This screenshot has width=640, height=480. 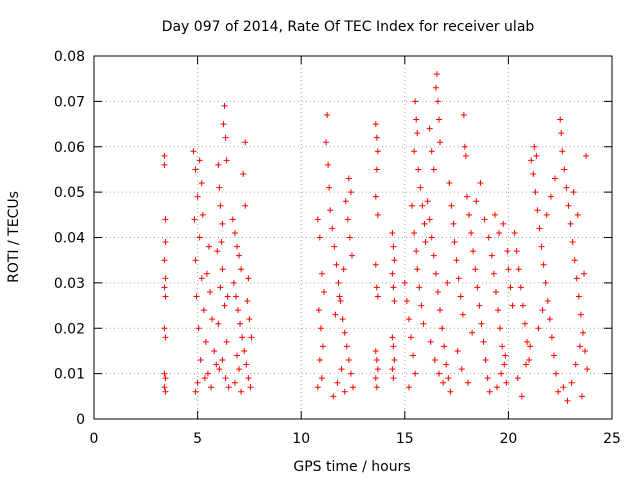 I want to click on y-tick-label: 0.06, so click(x=69, y=148).